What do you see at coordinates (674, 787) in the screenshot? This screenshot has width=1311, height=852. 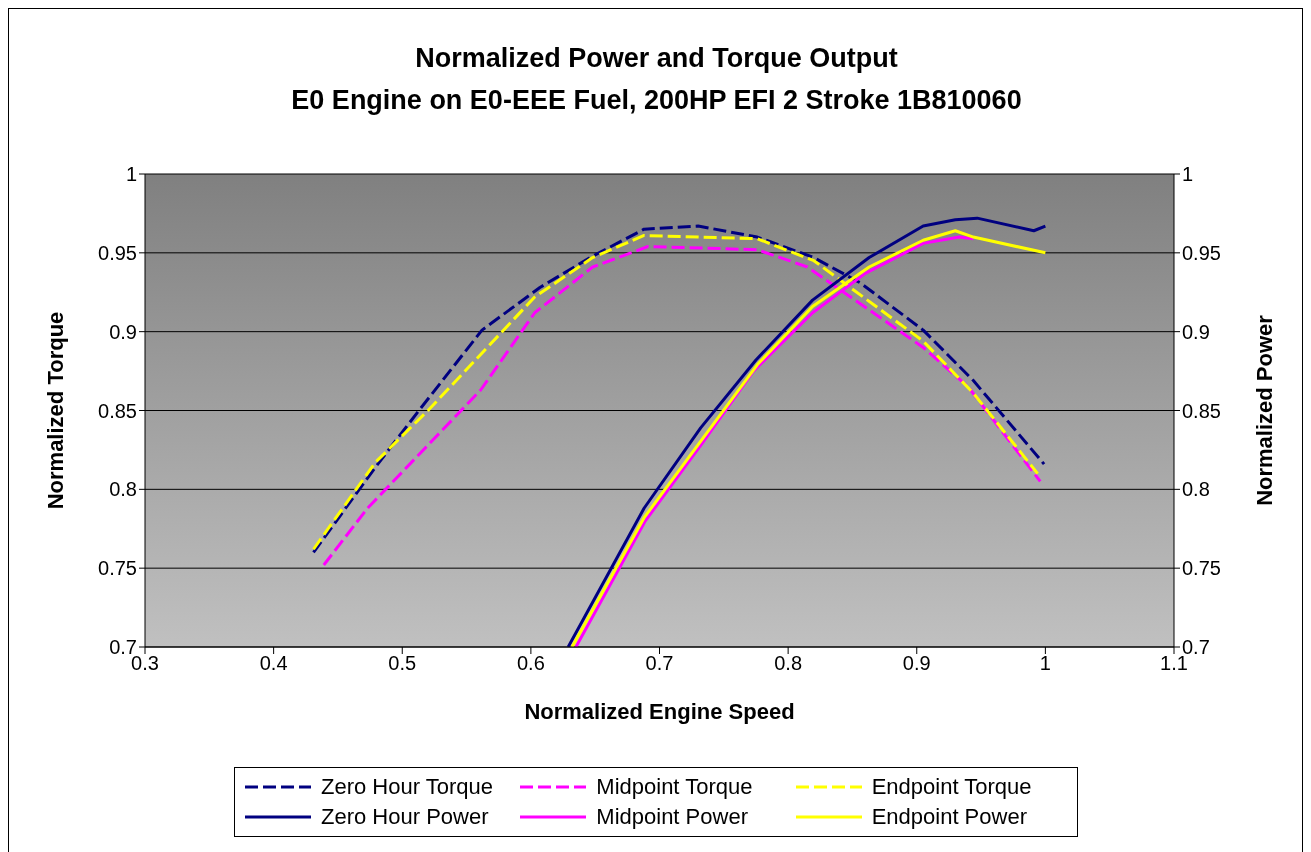 I see `legend-label: Midpoint Torque` at bounding box center [674, 787].